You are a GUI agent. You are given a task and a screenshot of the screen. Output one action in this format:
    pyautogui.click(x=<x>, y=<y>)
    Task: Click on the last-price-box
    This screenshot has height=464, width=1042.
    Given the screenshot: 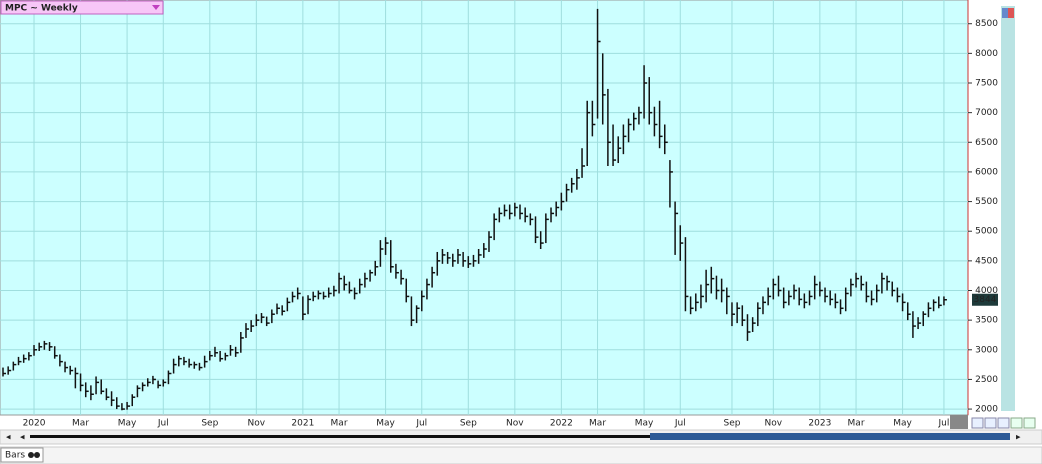 What is the action you would take?
    pyautogui.click(x=985, y=299)
    